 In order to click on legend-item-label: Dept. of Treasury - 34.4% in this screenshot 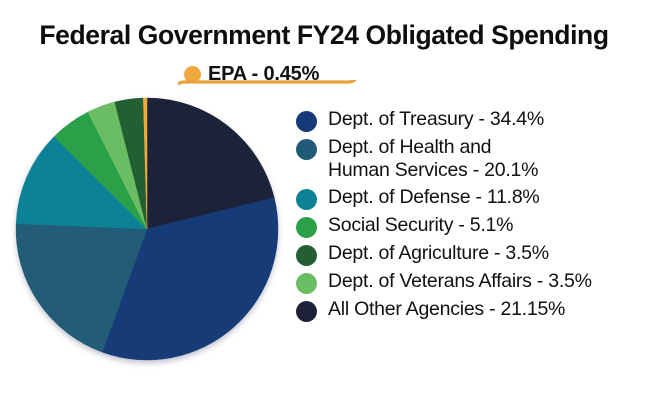, I will do `click(436, 119)`.